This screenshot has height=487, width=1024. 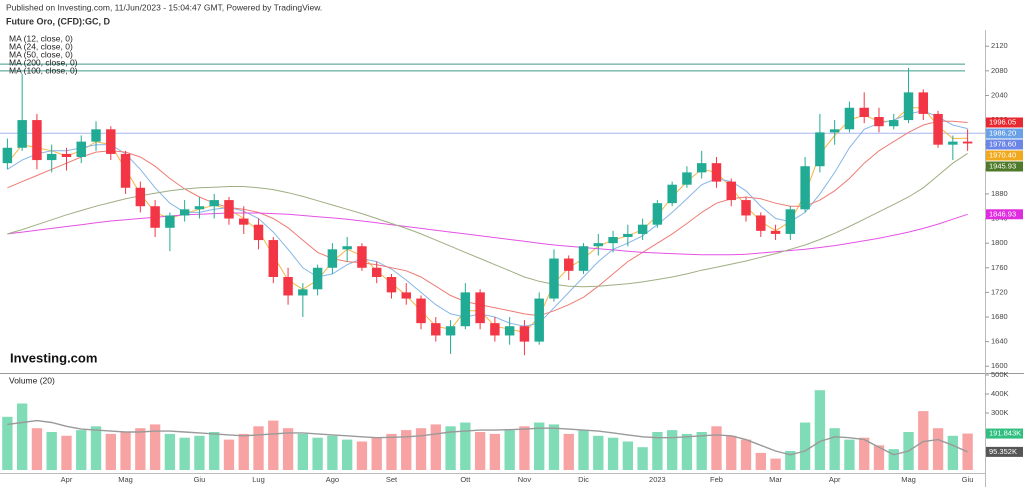 I want to click on legend-item: MA (50, close, 0), so click(x=41, y=54).